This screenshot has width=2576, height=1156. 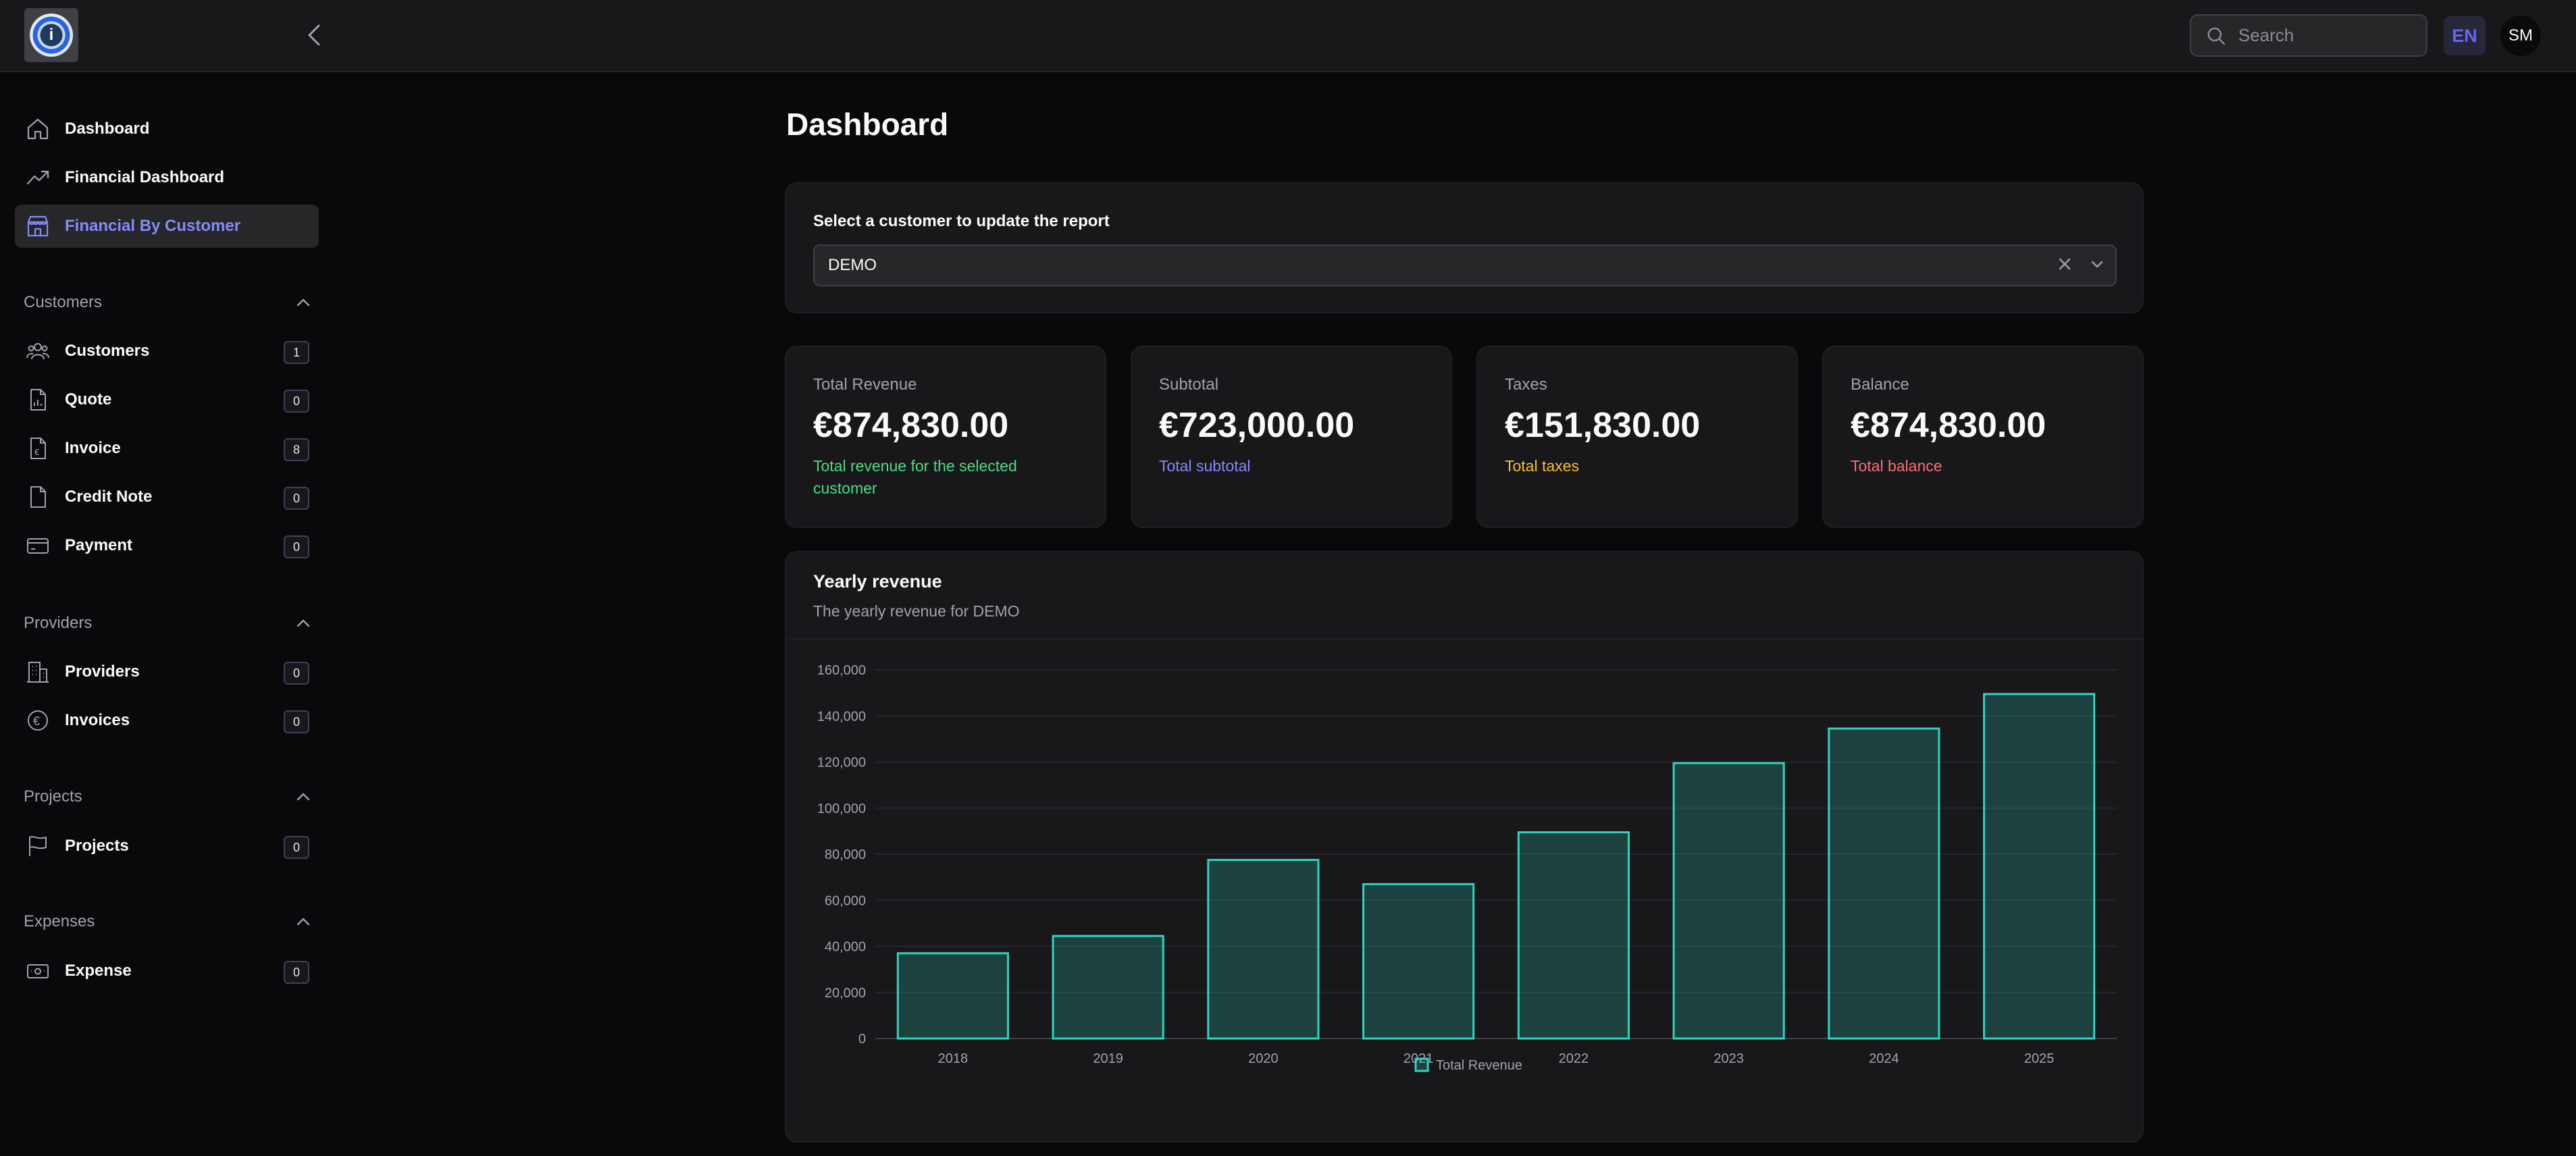 I want to click on x-tick-label: 2019, so click(x=1108, y=1058).